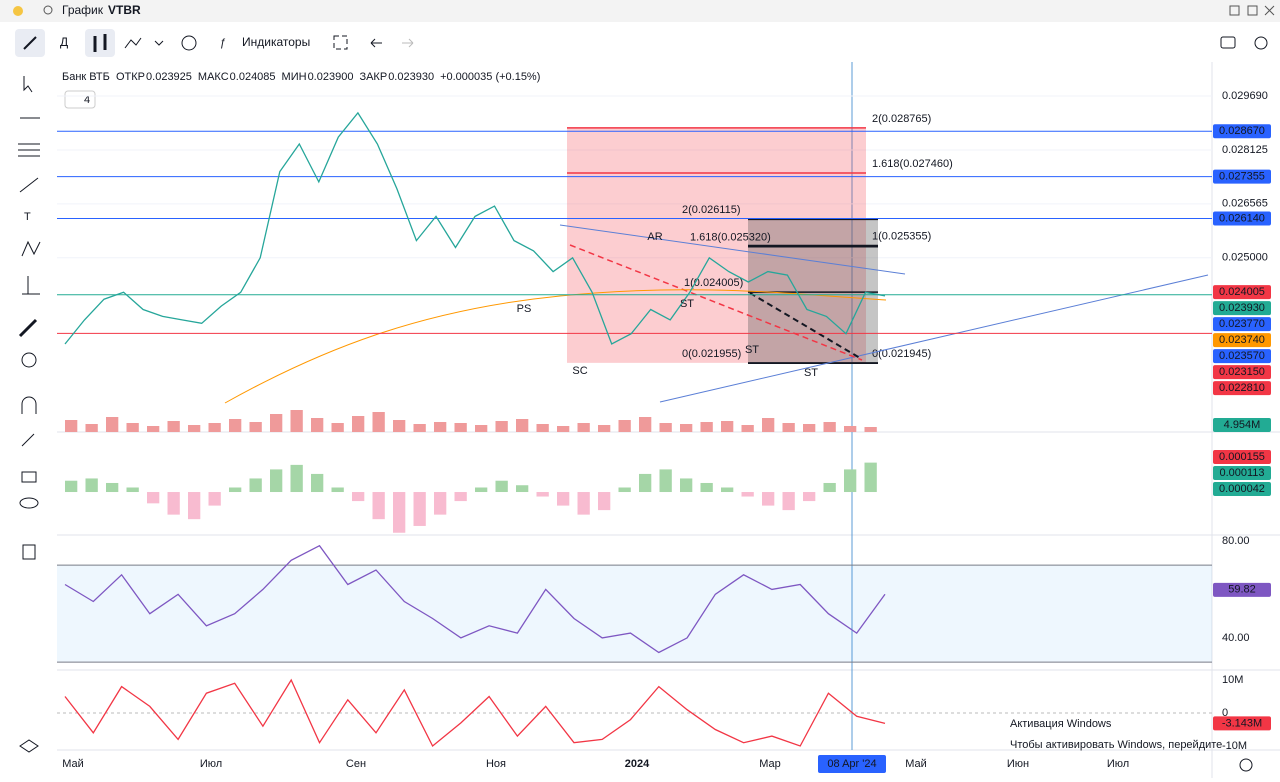 The width and height of the screenshot is (1280, 782). I want to click on price-badge-label: 0.023570, so click(1242, 356).